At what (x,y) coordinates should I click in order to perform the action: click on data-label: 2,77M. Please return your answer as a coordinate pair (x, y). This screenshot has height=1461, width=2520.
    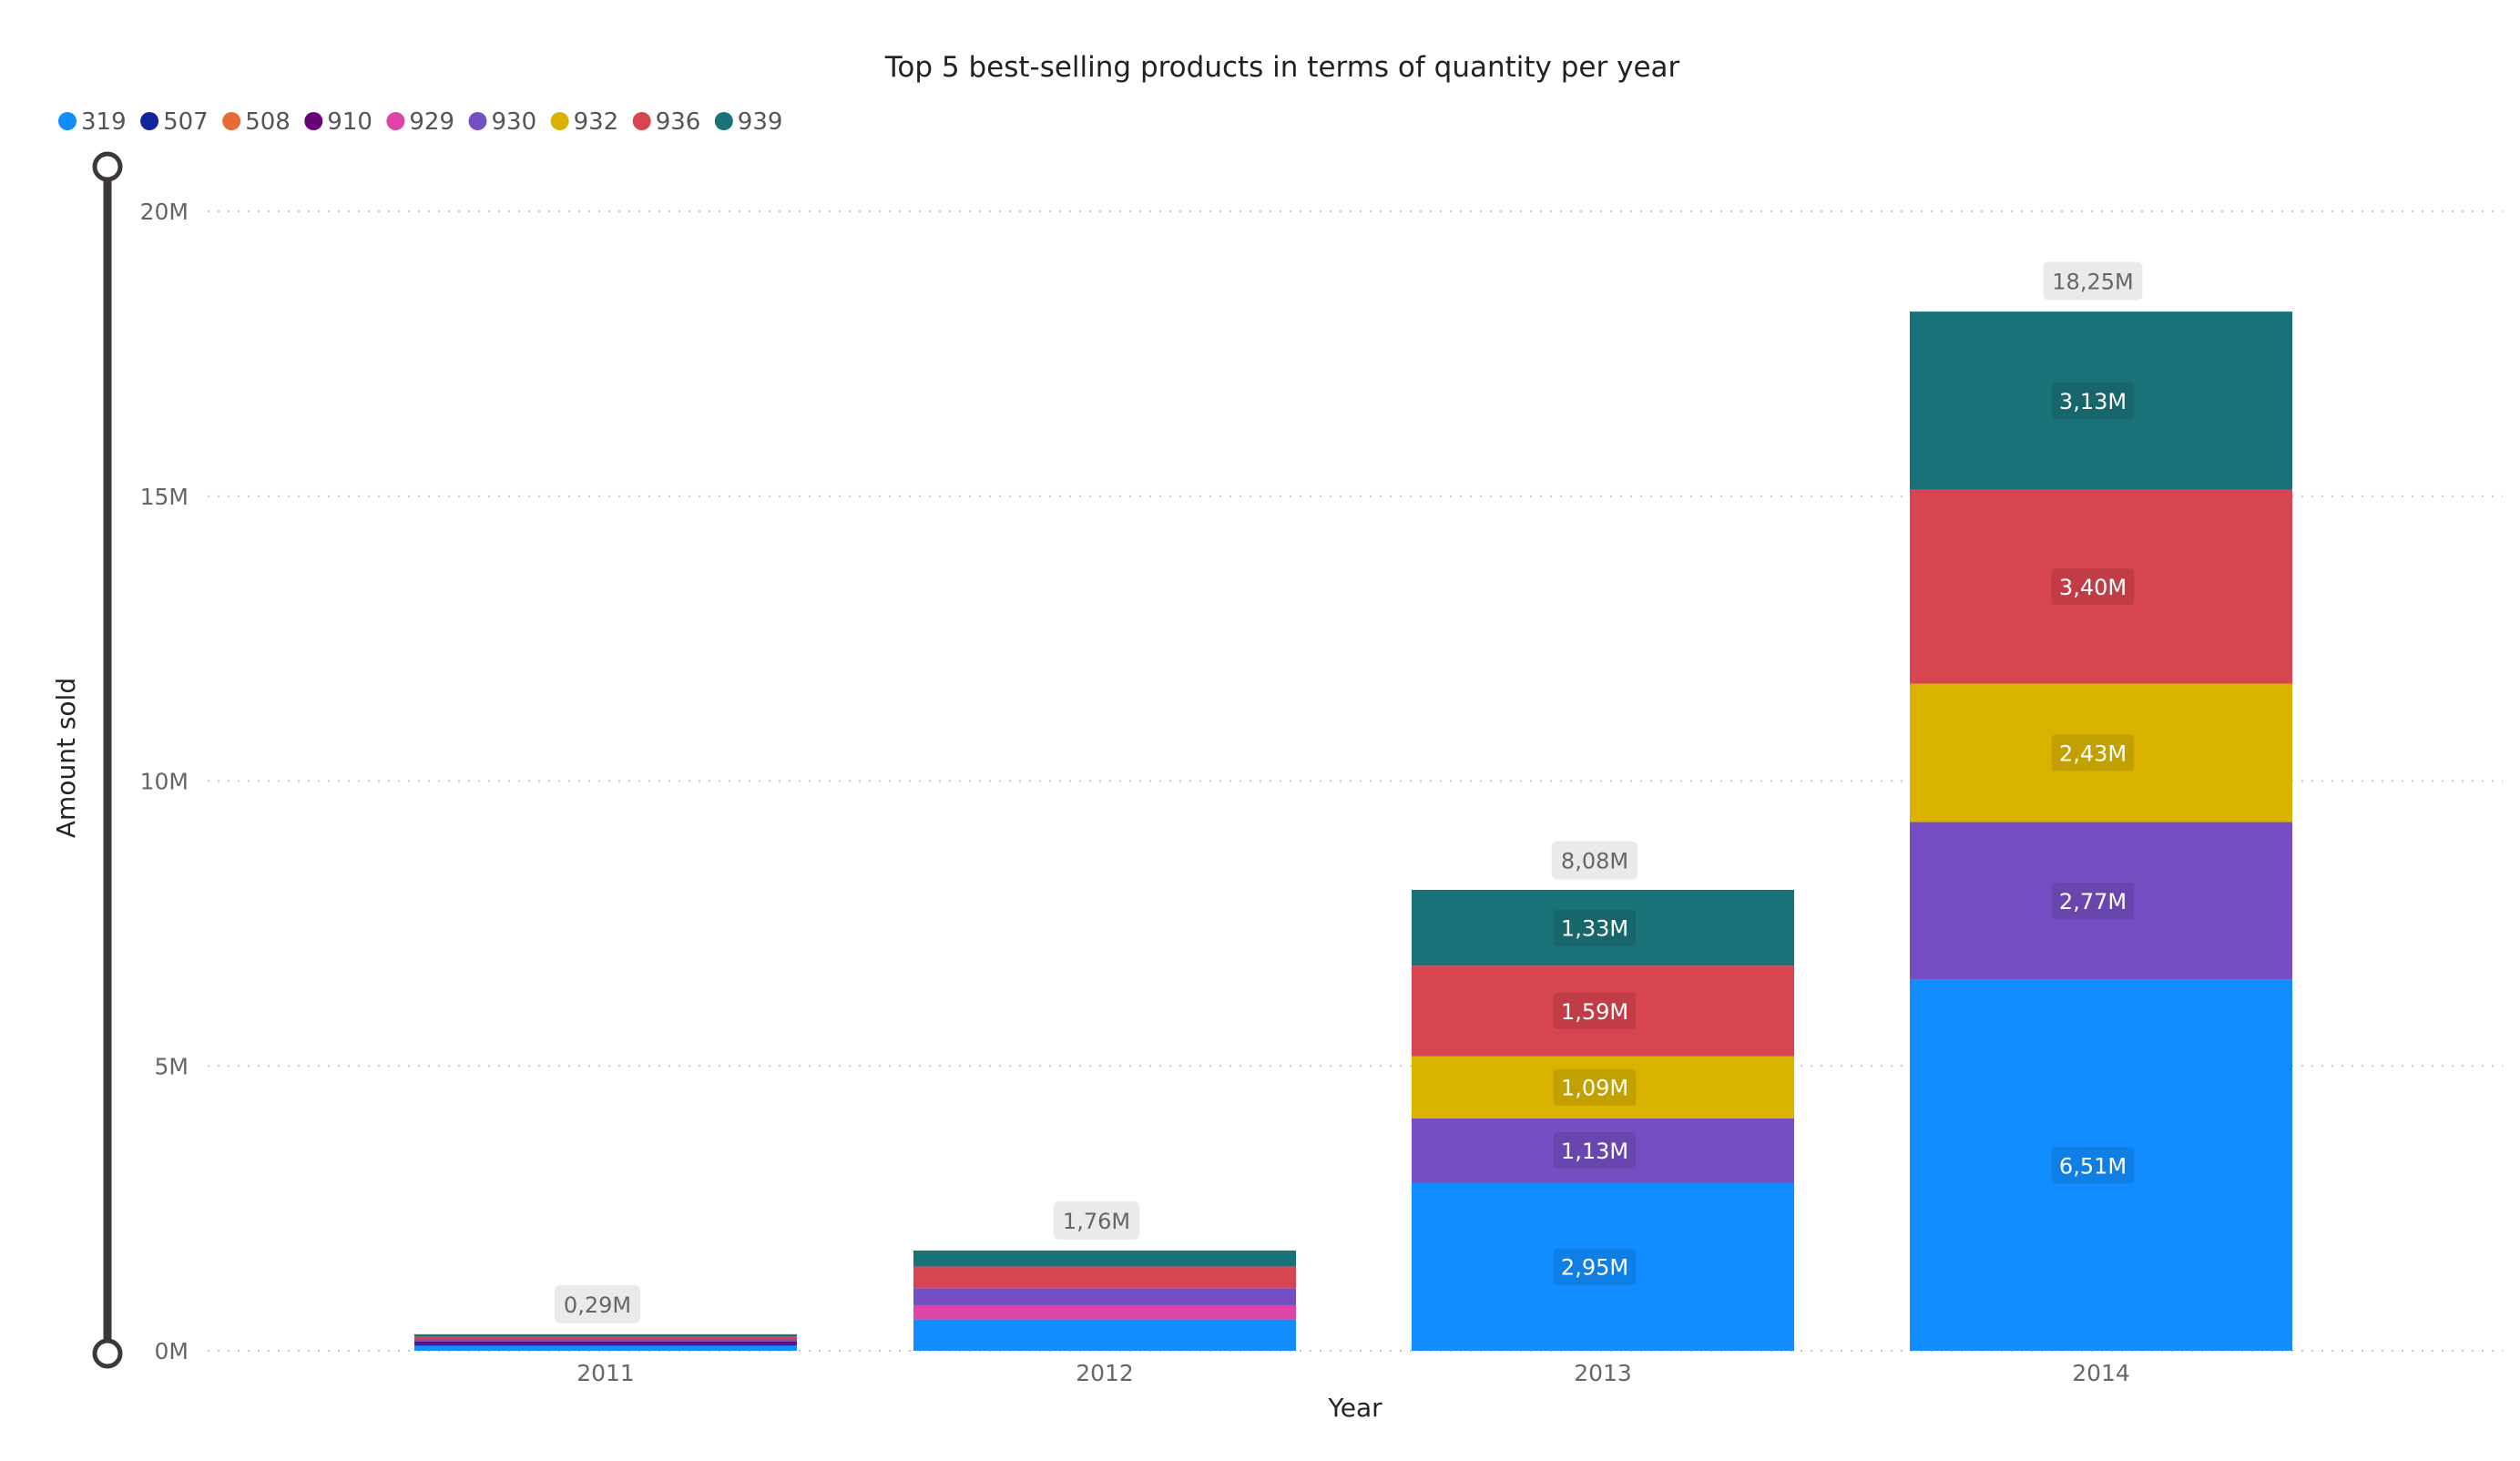
    Looking at the image, I should click on (2093, 901).